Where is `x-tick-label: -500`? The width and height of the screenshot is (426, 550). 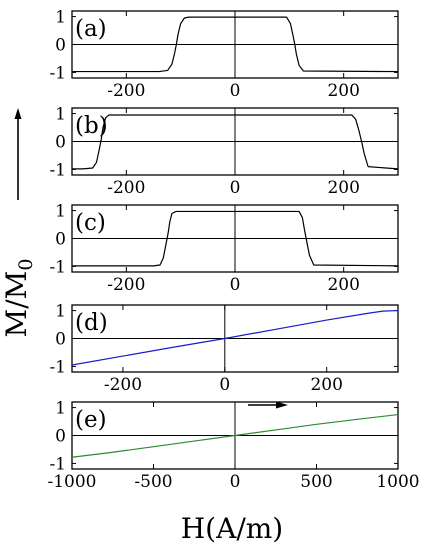 x-tick-label: -500 is located at coordinates (153, 482).